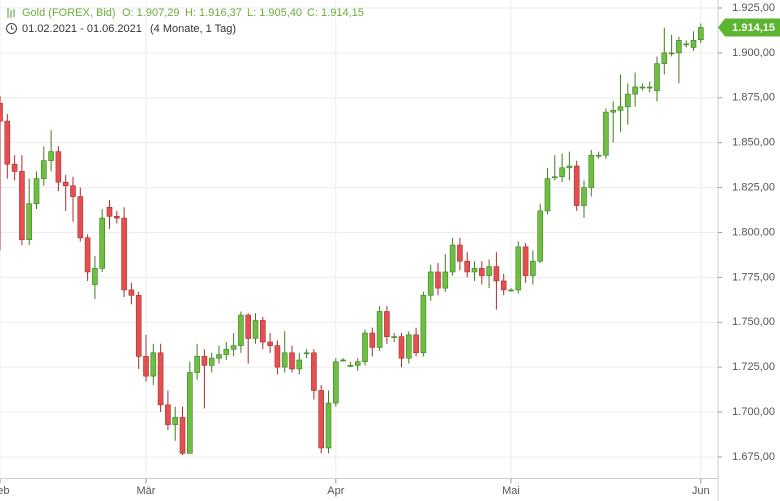 The width and height of the screenshot is (780, 501). Describe the element at coordinates (213, 13) in the screenshot. I see `high-label: H: 1.916,37` at that location.